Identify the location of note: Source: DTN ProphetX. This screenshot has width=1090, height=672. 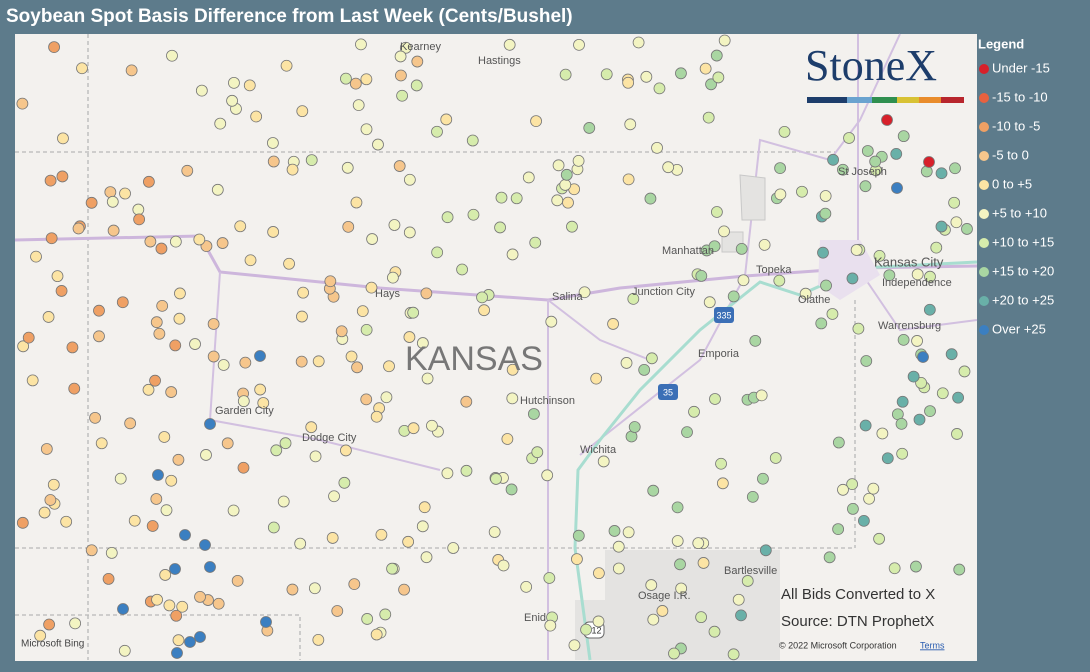
(857, 621).